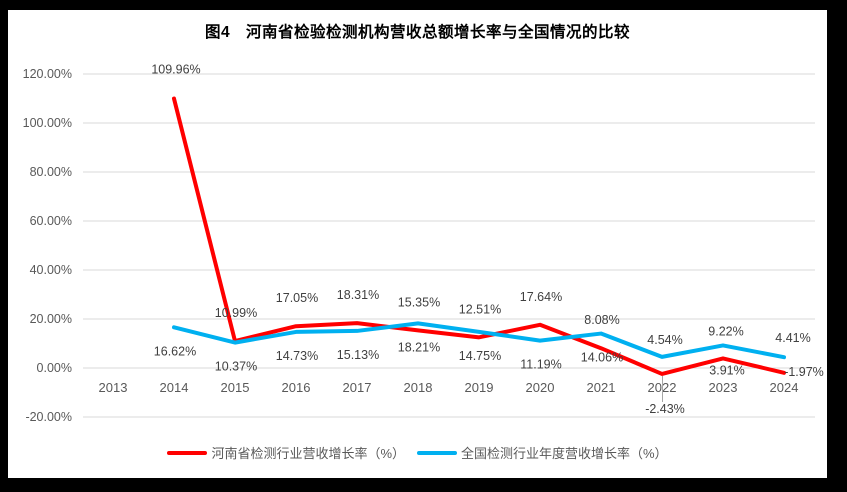 The image size is (847, 492). Describe the element at coordinates (358, 355) in the screenshot. I see `data-label: 15.13%` at that location.